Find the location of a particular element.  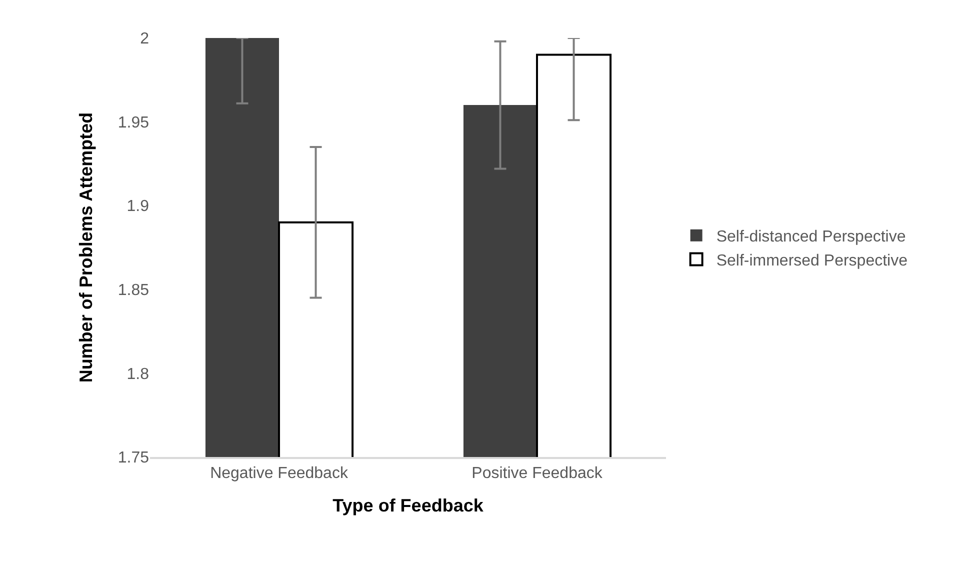

y-tick-label: 1.8 is located at coordinates (138, 374).